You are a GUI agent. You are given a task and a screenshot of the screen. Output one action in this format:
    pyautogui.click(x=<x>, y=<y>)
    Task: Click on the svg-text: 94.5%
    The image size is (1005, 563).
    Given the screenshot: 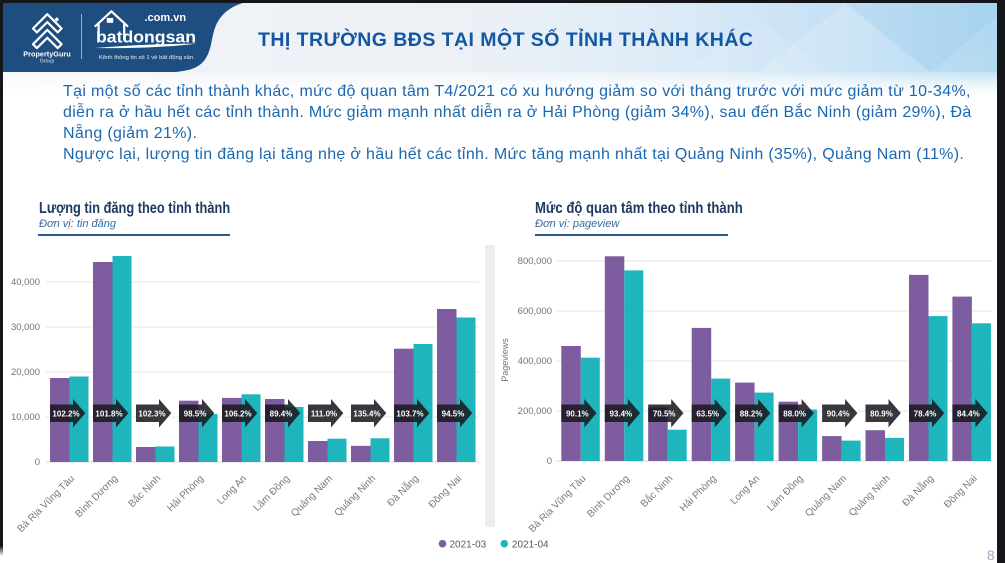 What is the action you would take?
    pyautogui.click(x=453, y=413)
    